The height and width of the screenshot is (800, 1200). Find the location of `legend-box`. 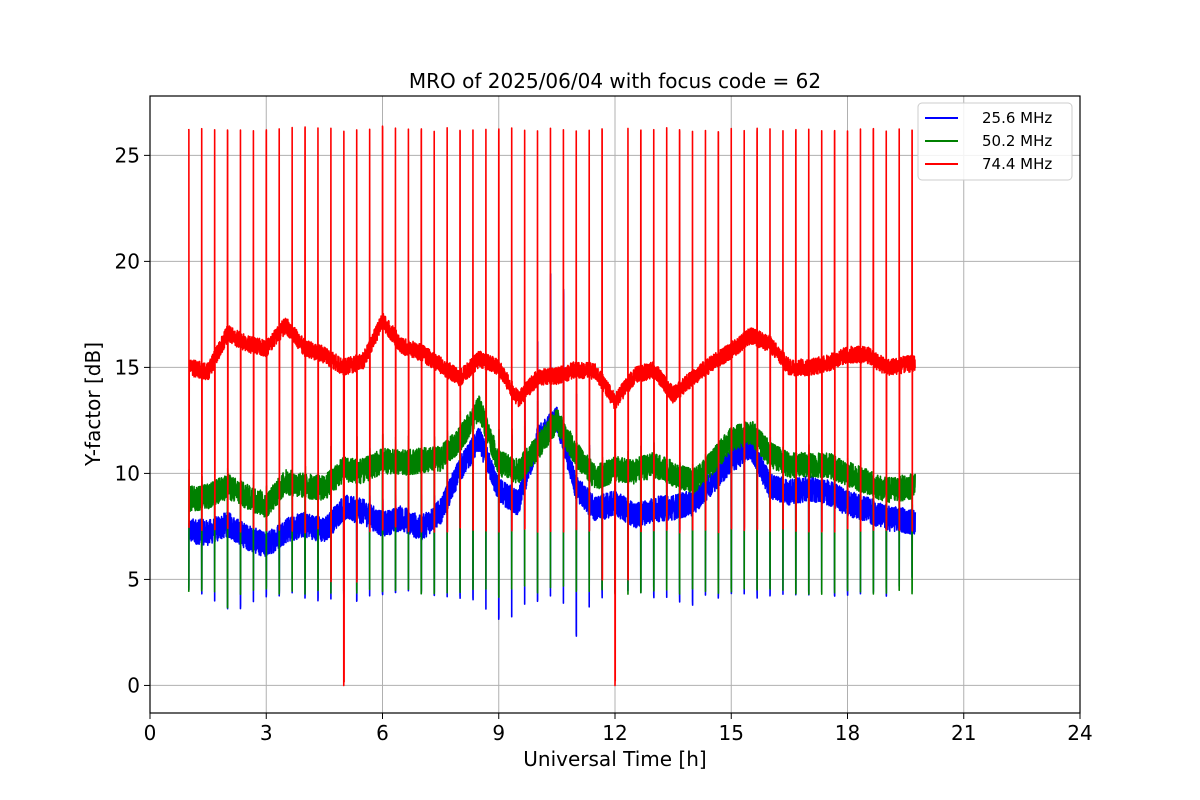

legend-box is located at coordinates (995, 141).